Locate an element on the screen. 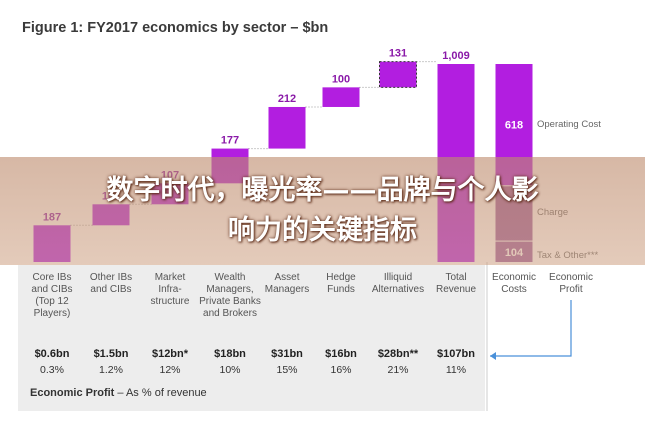 Image resolution: width=645 pixels, height=424 pixels. profit-value: $12bn* is located at coordinates (170, 354).